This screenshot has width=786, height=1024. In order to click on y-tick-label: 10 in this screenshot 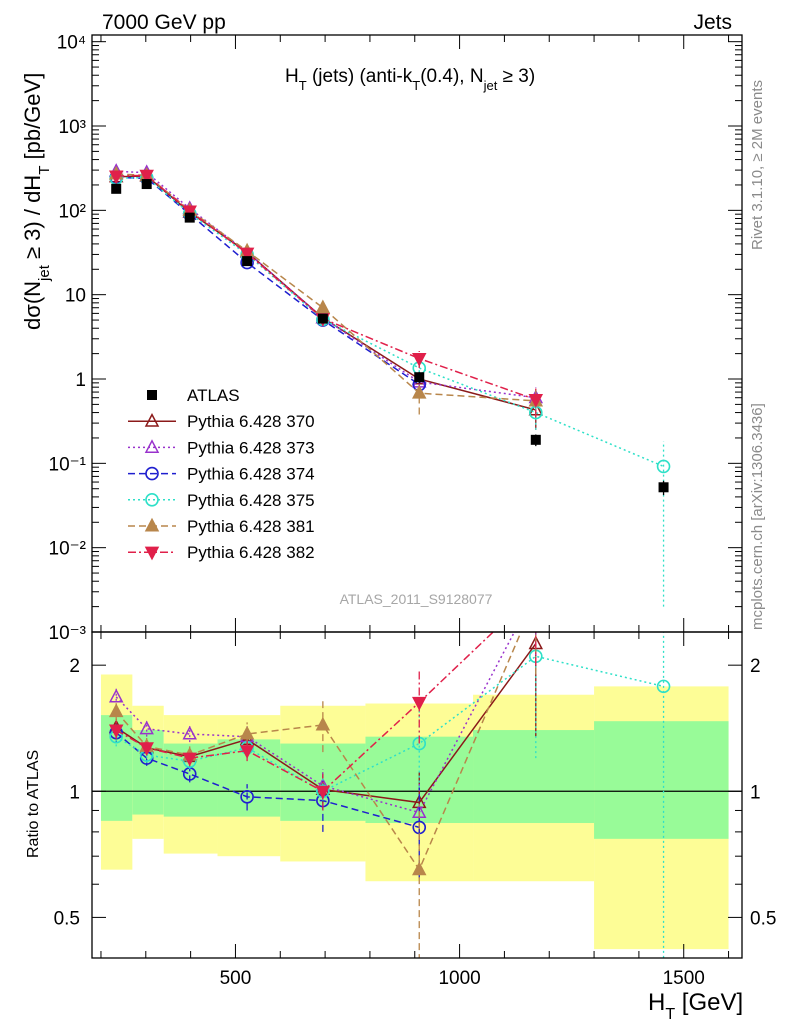, I will do `click(75, 296)`.